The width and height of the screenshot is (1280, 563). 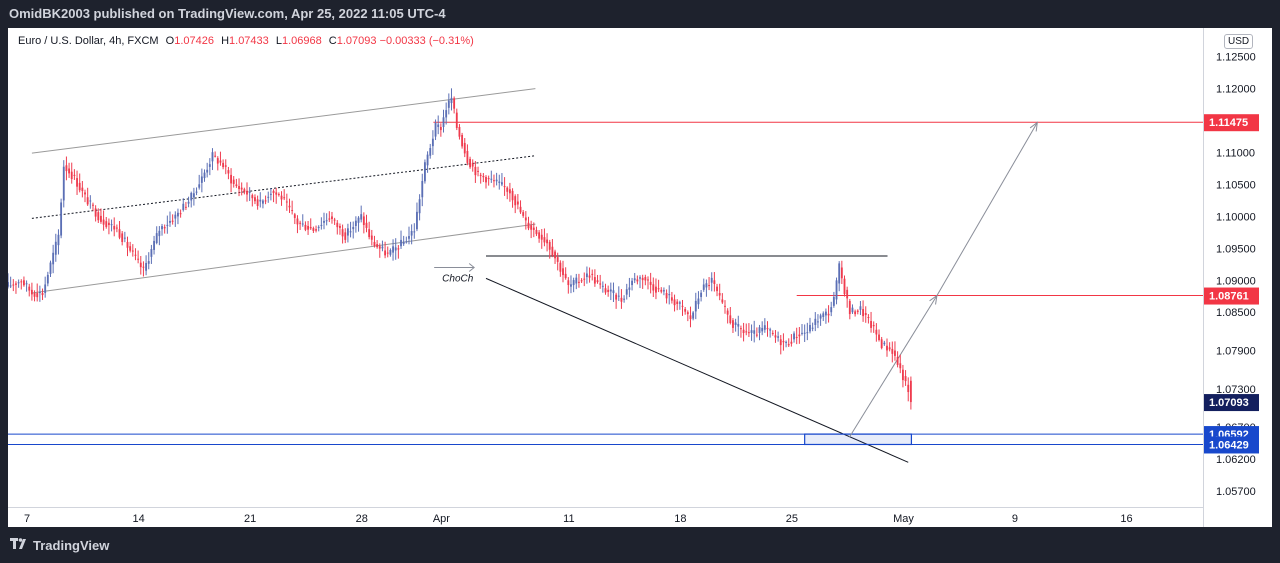 What do you see at coordinates (1229, 403) in the screenshot?
I see `price-axis-label: 1.07093` at bounding box center [1229, 403].